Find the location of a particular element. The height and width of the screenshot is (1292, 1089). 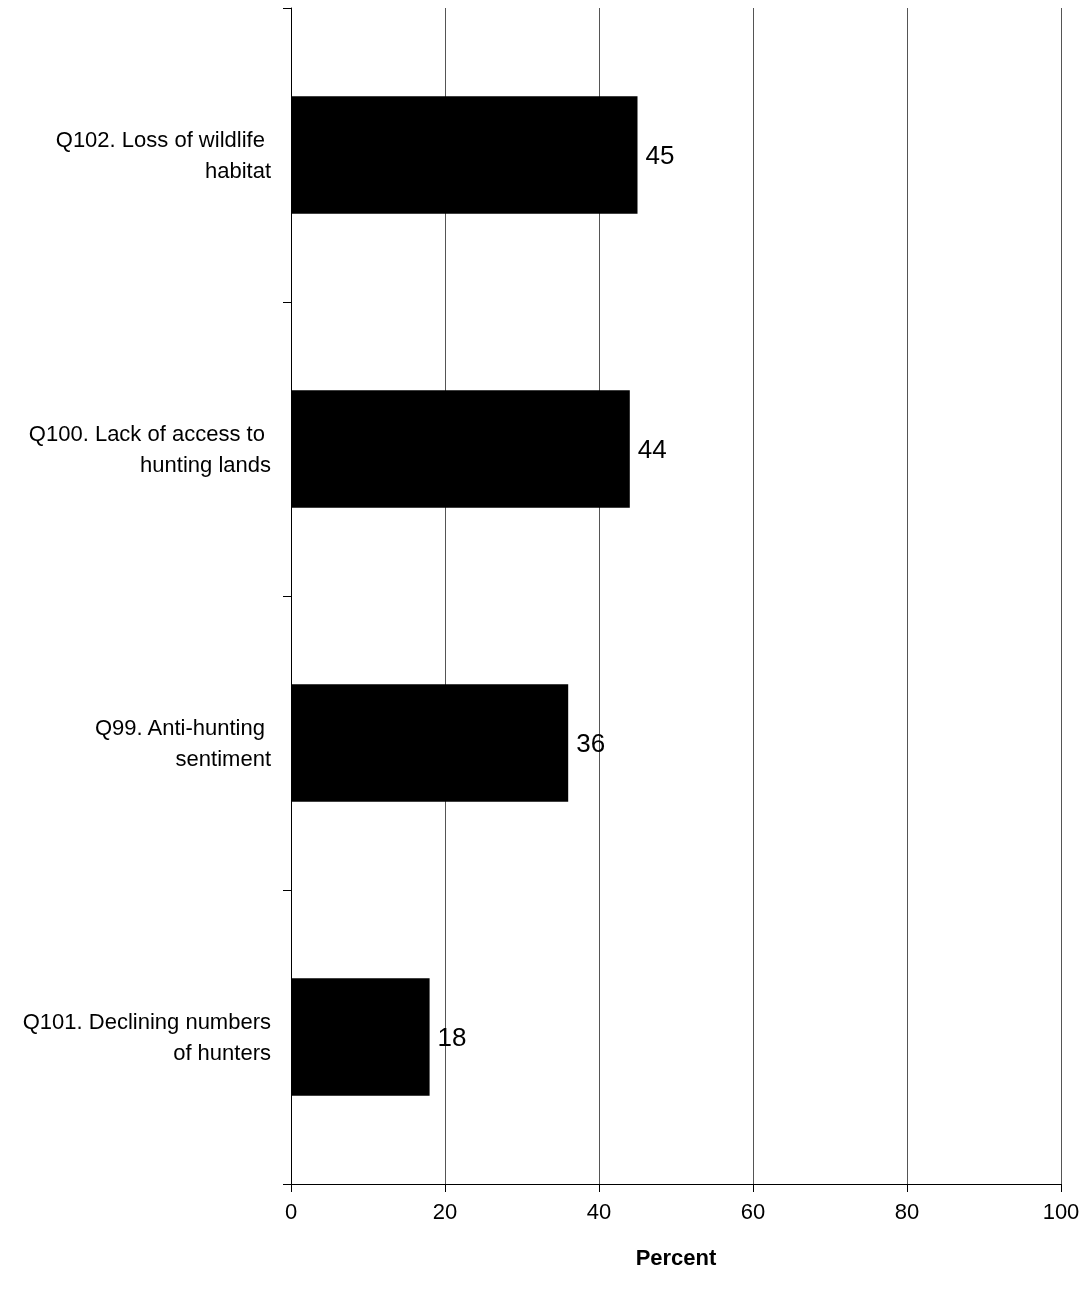

data-label: 44 is located at coordinates (652, 449).